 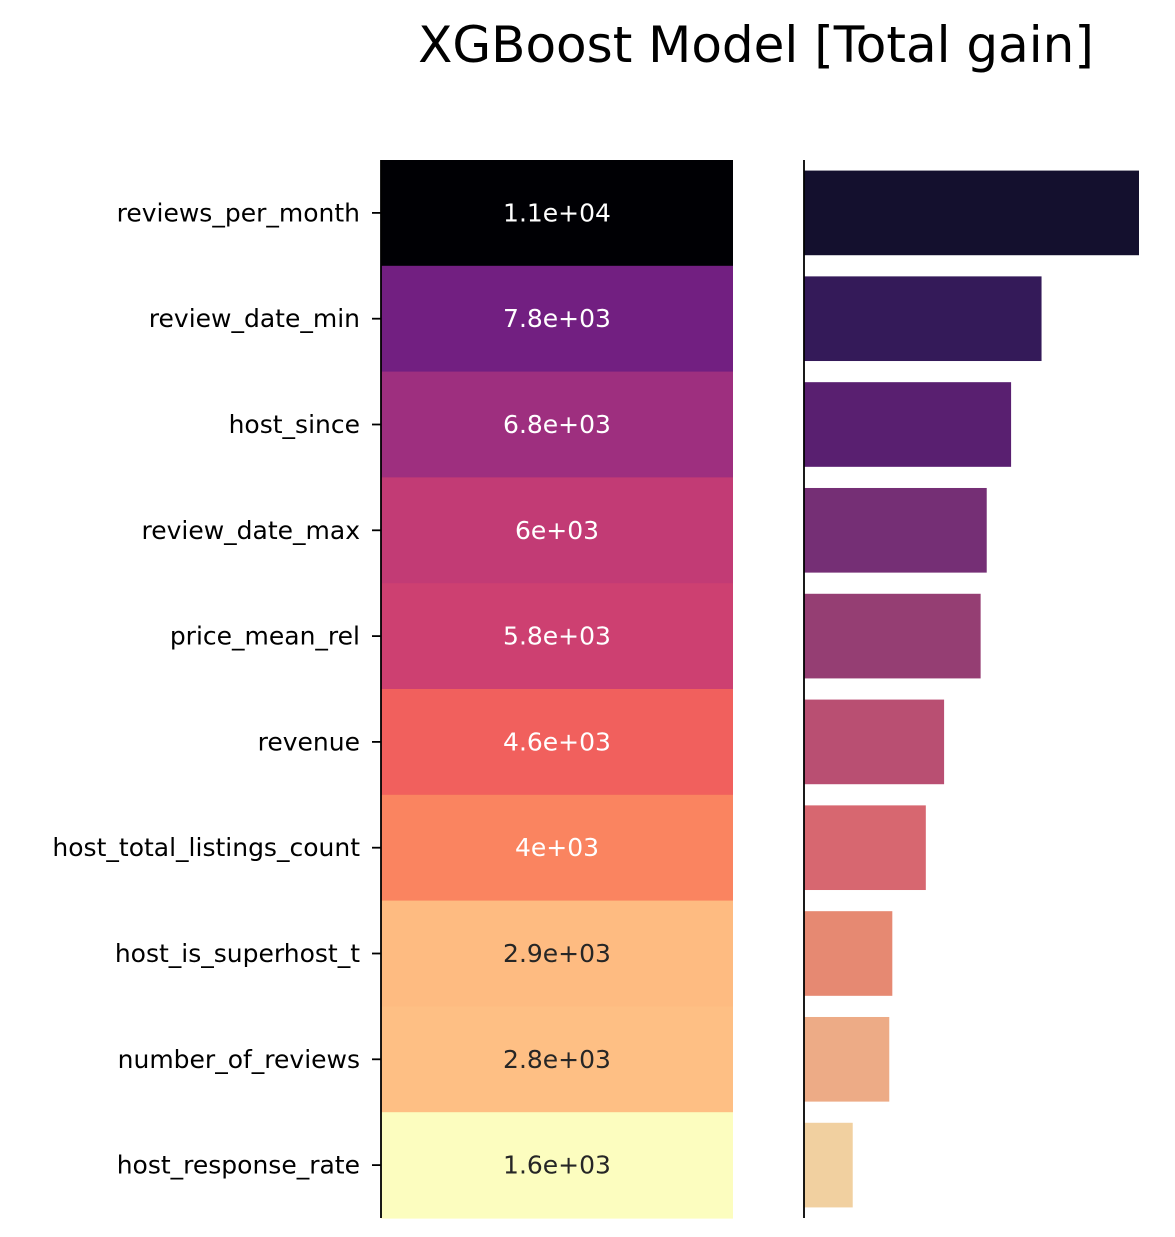 I want to click on heatmap-cell-label: 7.8e+03, so click(x=557, y=318).